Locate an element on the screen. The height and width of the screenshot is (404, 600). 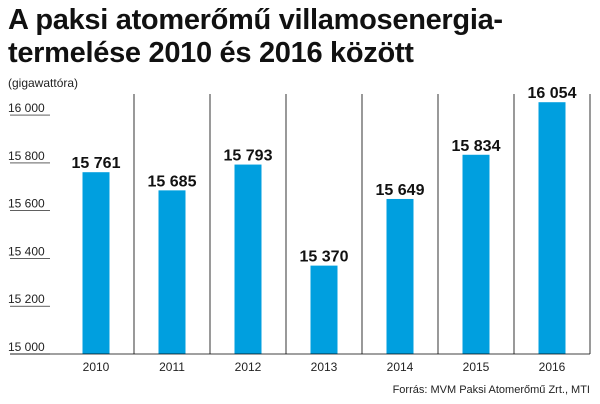
y-tick-label: 15 400 is located at coordinates (26, 251).